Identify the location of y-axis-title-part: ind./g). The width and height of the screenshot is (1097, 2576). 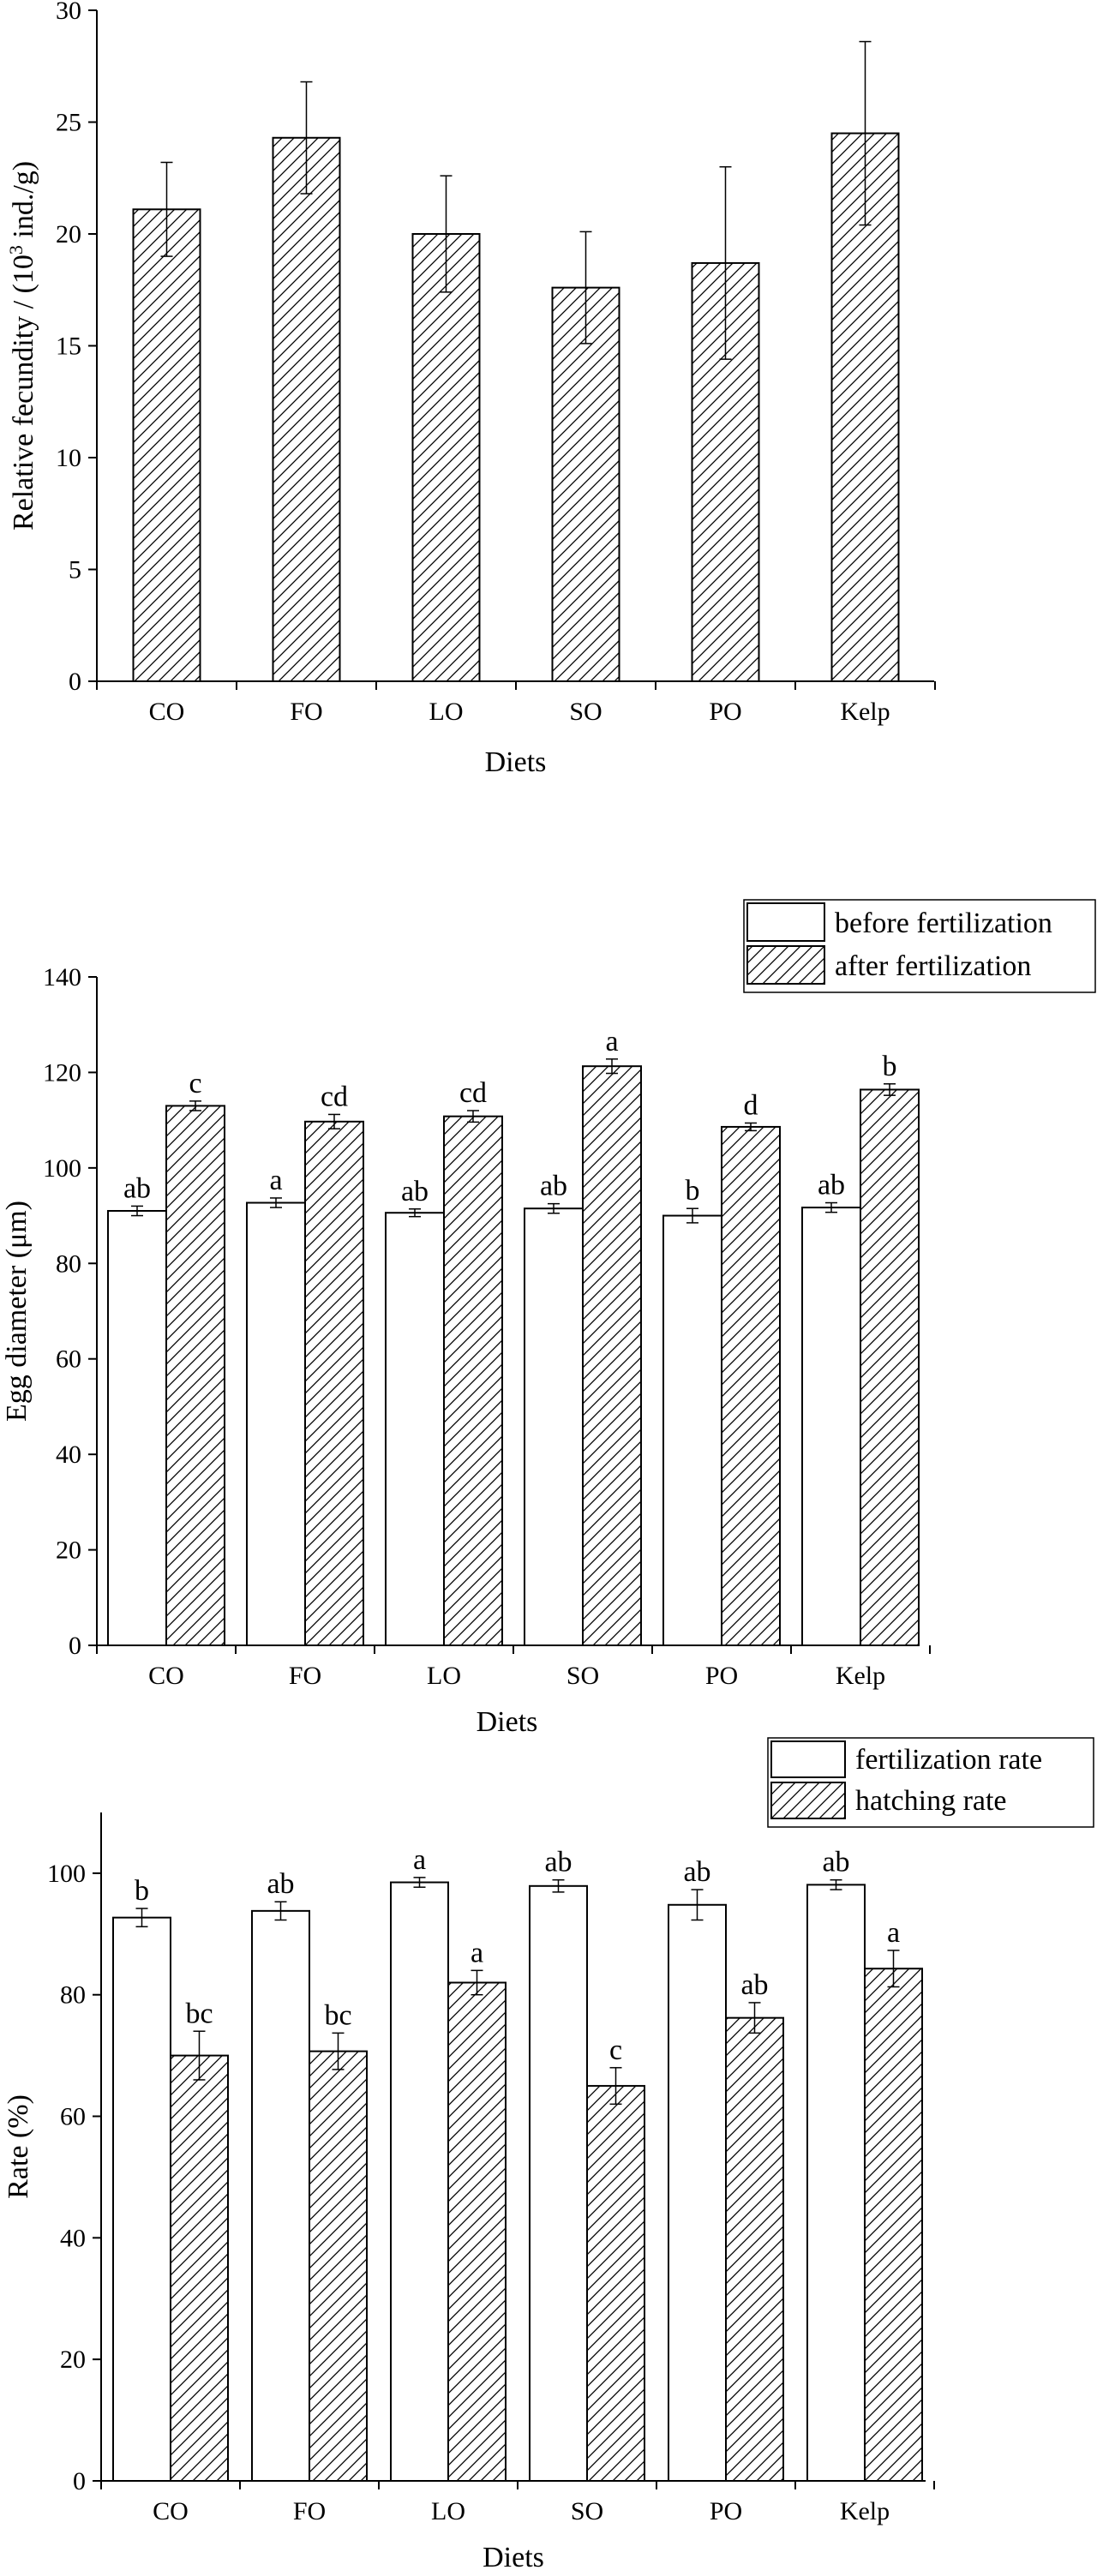
(23, 203).